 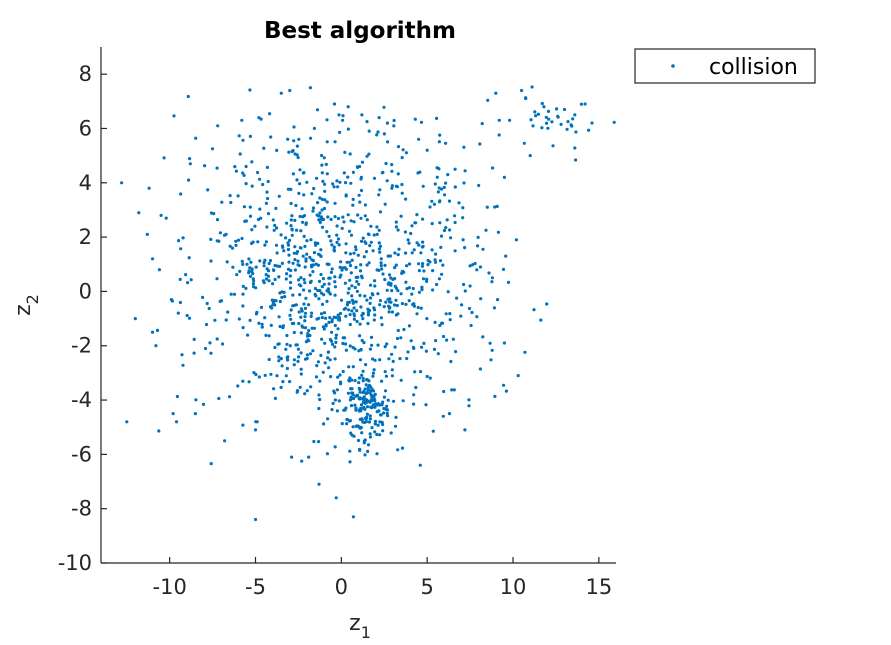 What do you see at coordinates (75, 563) in the screenshot?
I see `y-tick-label: -10` at bounding box center [75, 563].